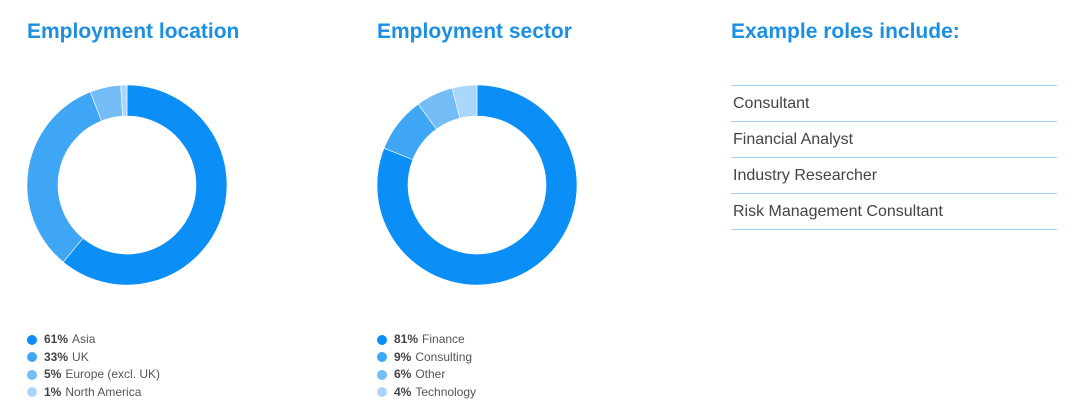 Image resolution: width=1080 pixels, height=415 pixels. I want to click on legend-label: Finance, so click(443, 339).